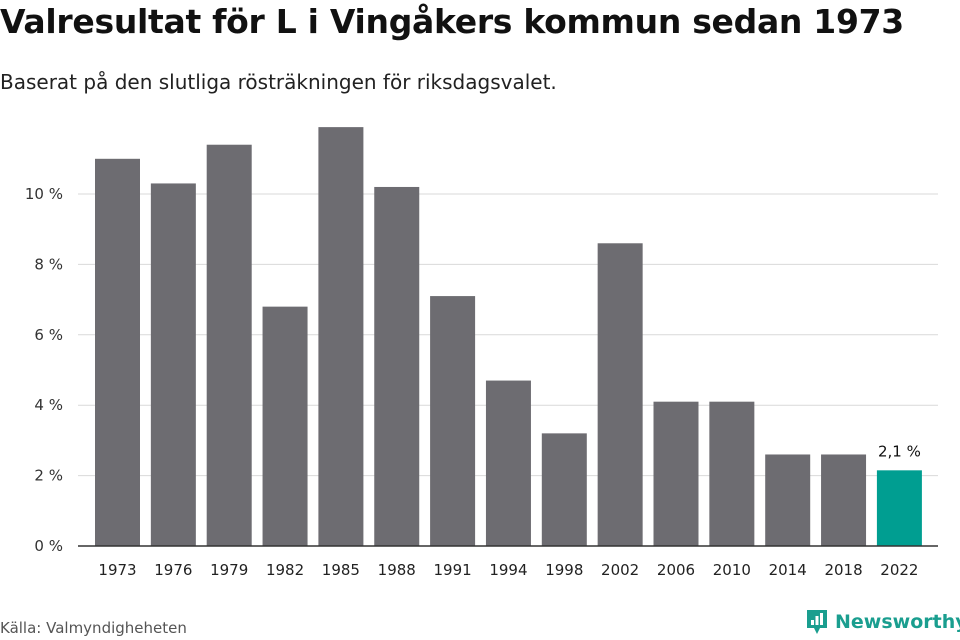 The image size is (960, 640). I want to click on bar-1973, so click(117, 352).